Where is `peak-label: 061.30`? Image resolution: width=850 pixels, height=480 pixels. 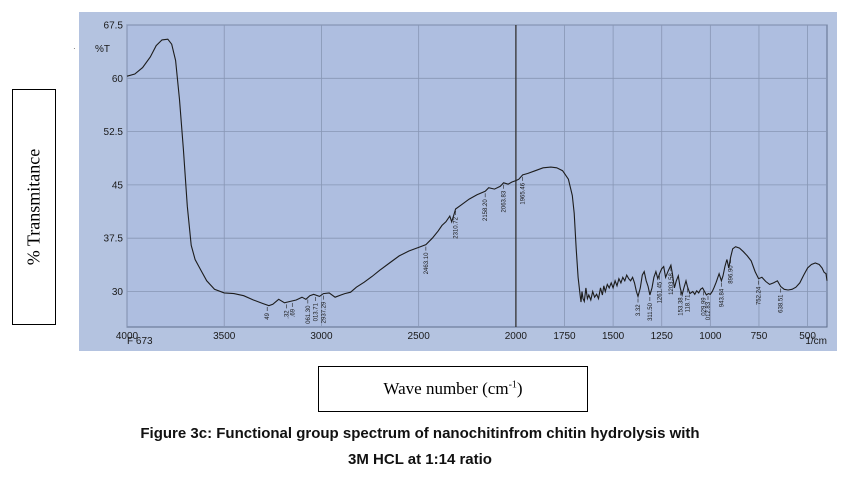
peak-label: 061.30 is located at coordinates (309, 314).